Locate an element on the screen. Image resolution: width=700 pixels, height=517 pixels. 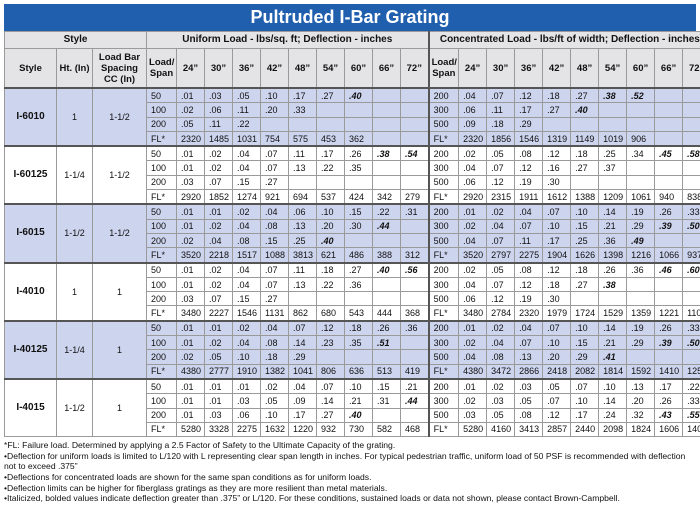
value: 1066 is located at coordinates (669, 255).